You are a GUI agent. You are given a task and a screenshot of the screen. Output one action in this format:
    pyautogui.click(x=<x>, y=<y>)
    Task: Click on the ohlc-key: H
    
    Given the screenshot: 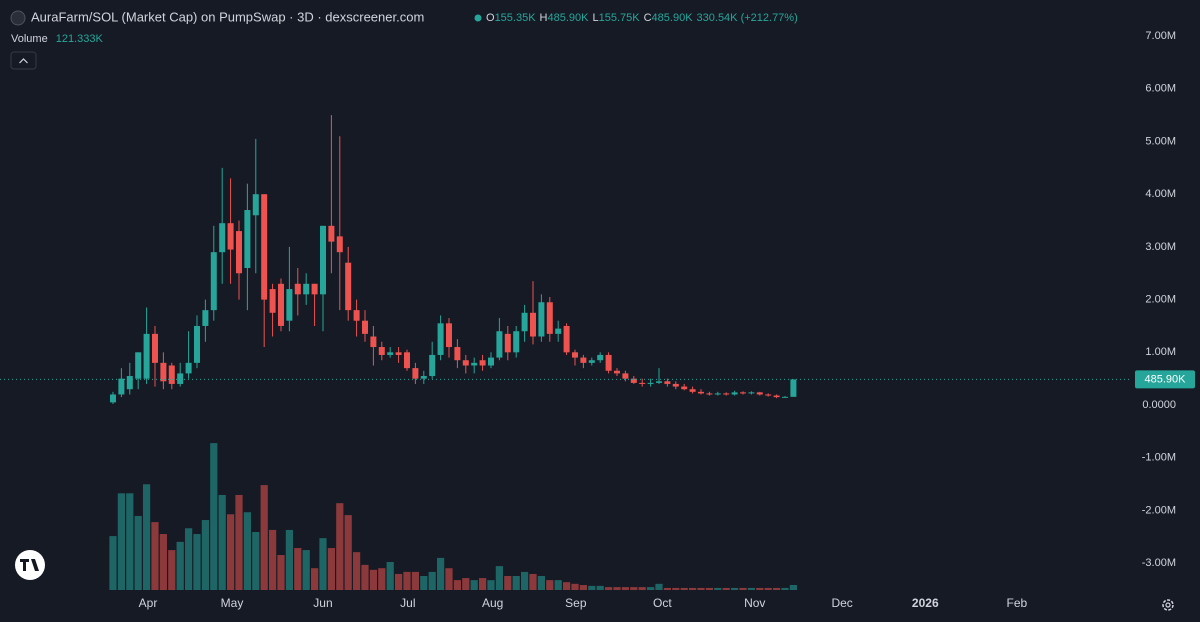 What is the action you would take?
    pyautogui.click(x=544, y=18)
    